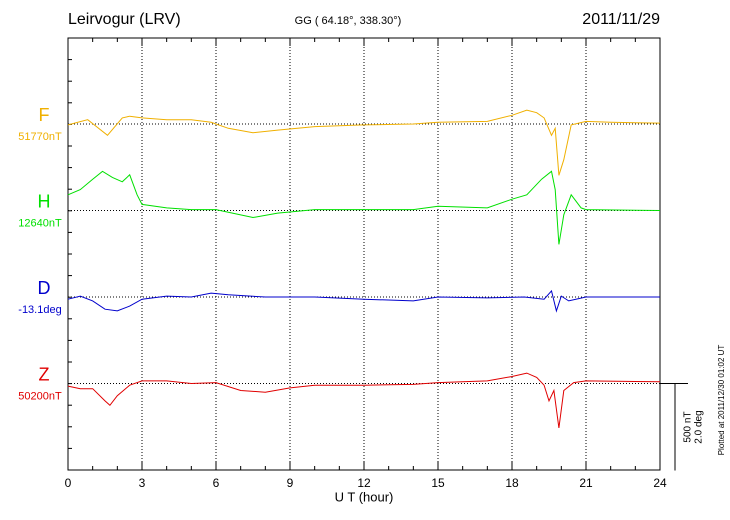 This screenshot has width=730, height=520. What do you see at coordinates (699, 426) in the screenshot?
I see `scale-label: 2.0 deg` at bounding box center [699, 426].